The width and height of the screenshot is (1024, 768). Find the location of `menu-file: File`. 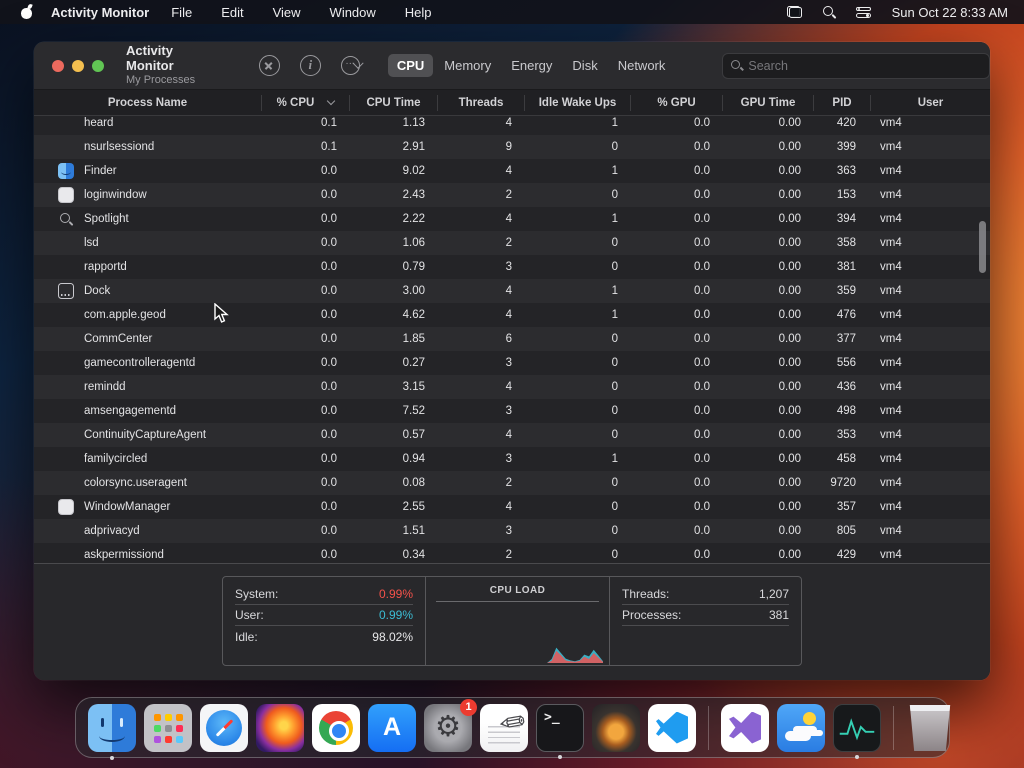

menu-file: File is located at coordinates (182, 12).